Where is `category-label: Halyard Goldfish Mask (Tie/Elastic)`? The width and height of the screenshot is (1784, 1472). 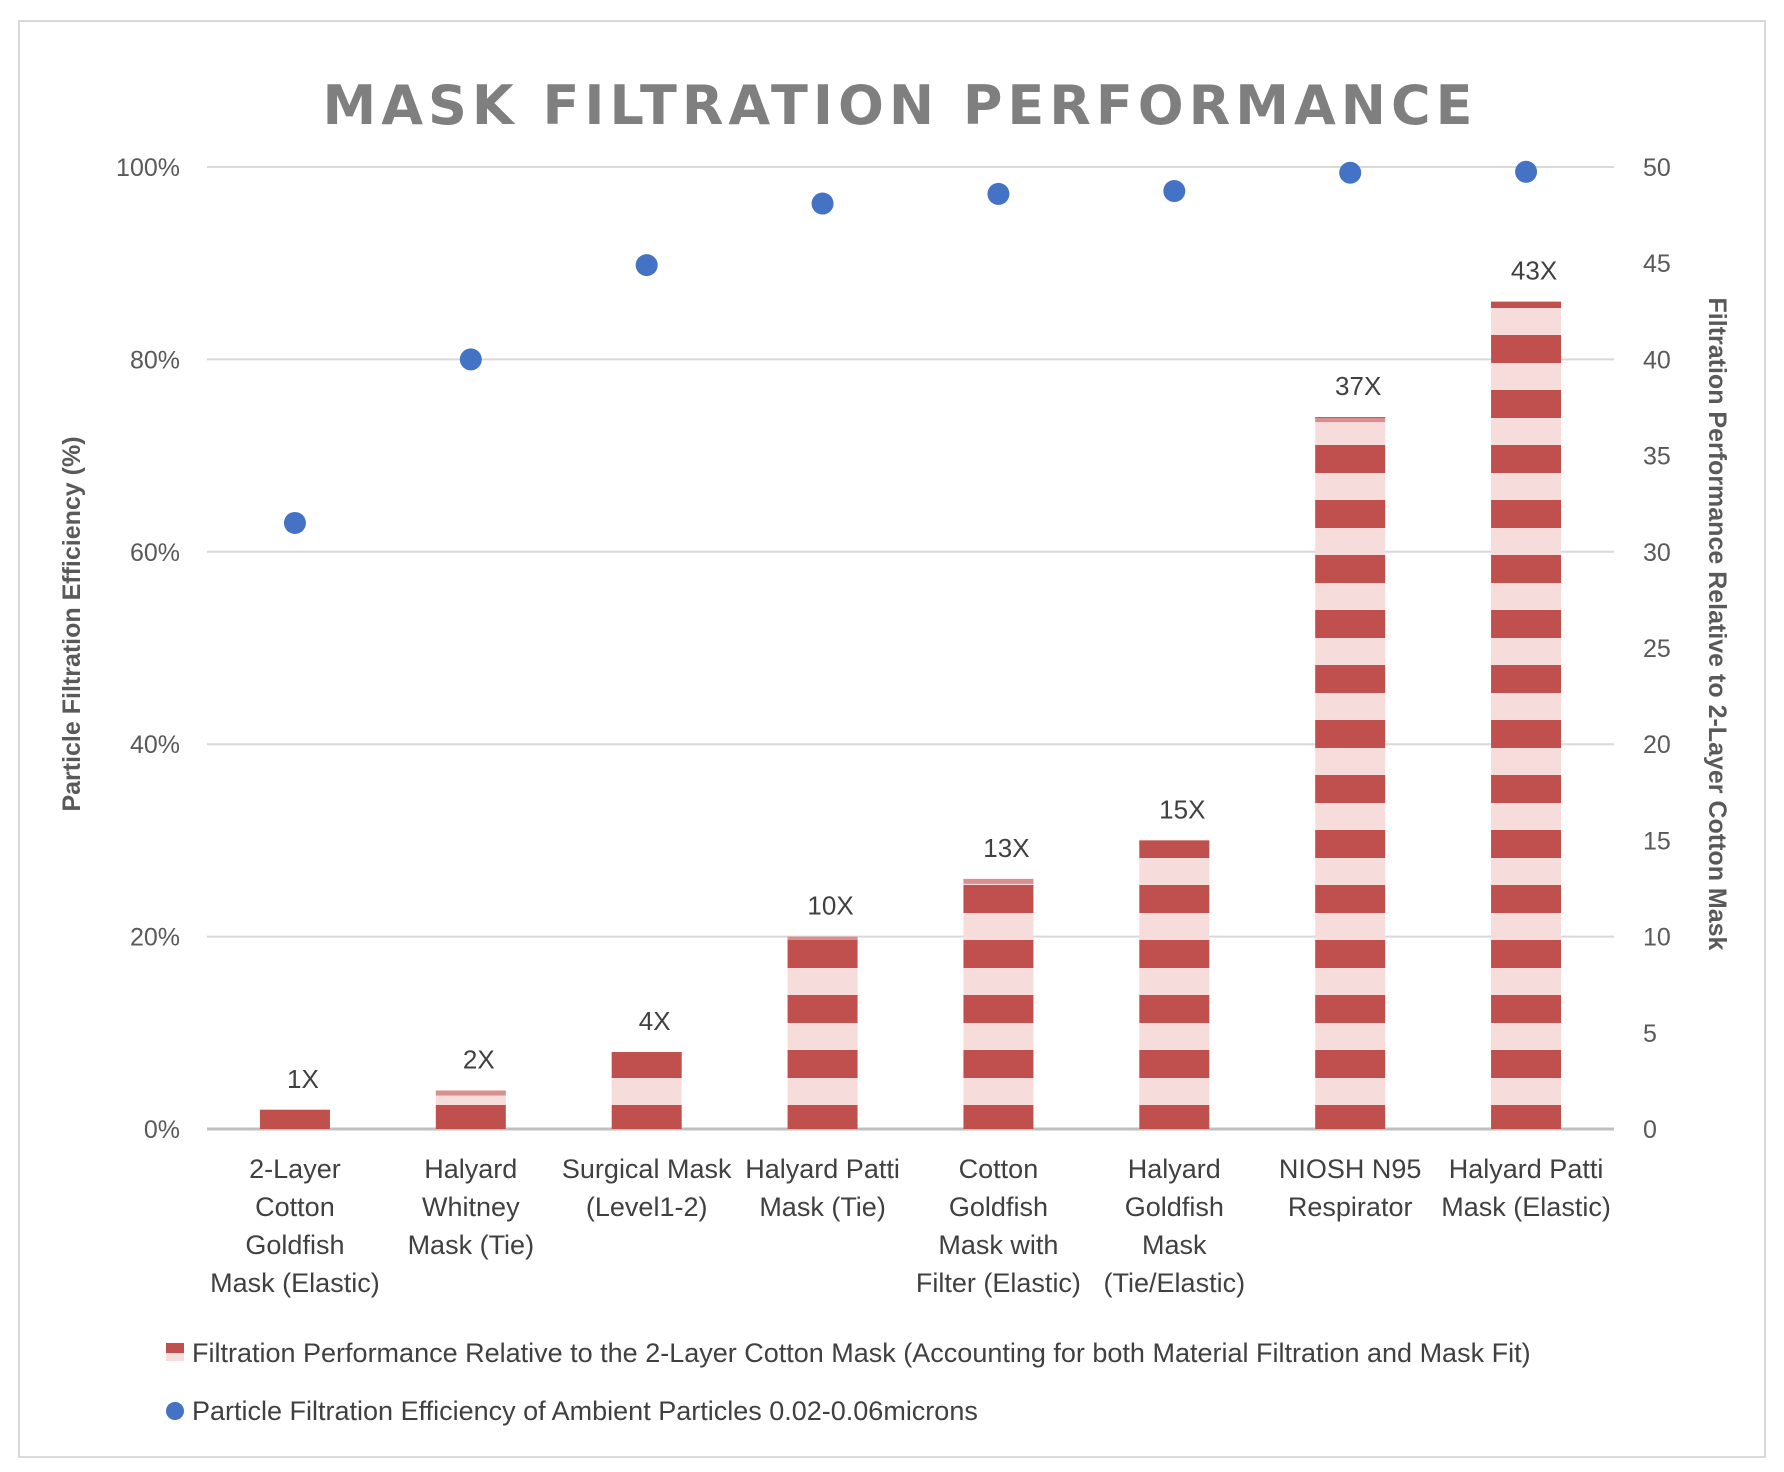 category-label: Halyard Goldfish Mask (Tie/Elastic) is located at coordinates (1175, 1226).